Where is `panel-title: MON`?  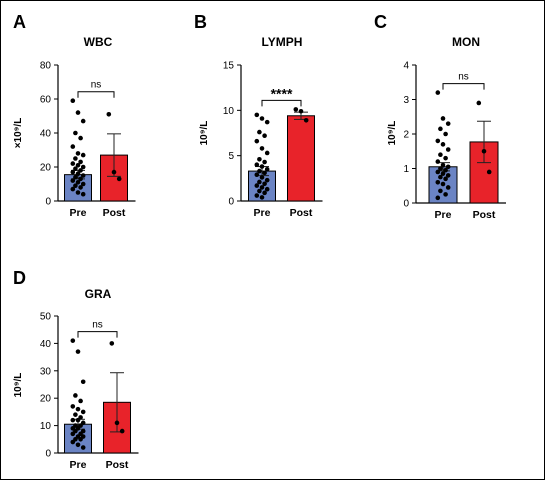 panel-title: MON is located at coordinates (466, 42).